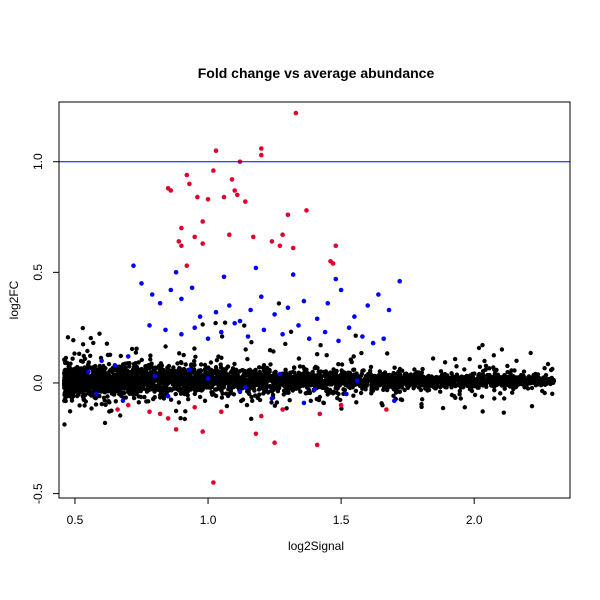  Describe the element at coordinates (38, 382) in the screenshot. I see `y-tick-label: 0.0` at that location.